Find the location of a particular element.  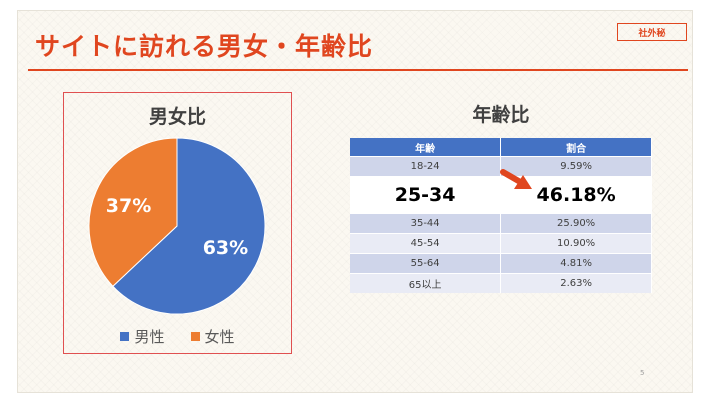

table-row: 35-44 25.90% is located at coordinates (501, 223).